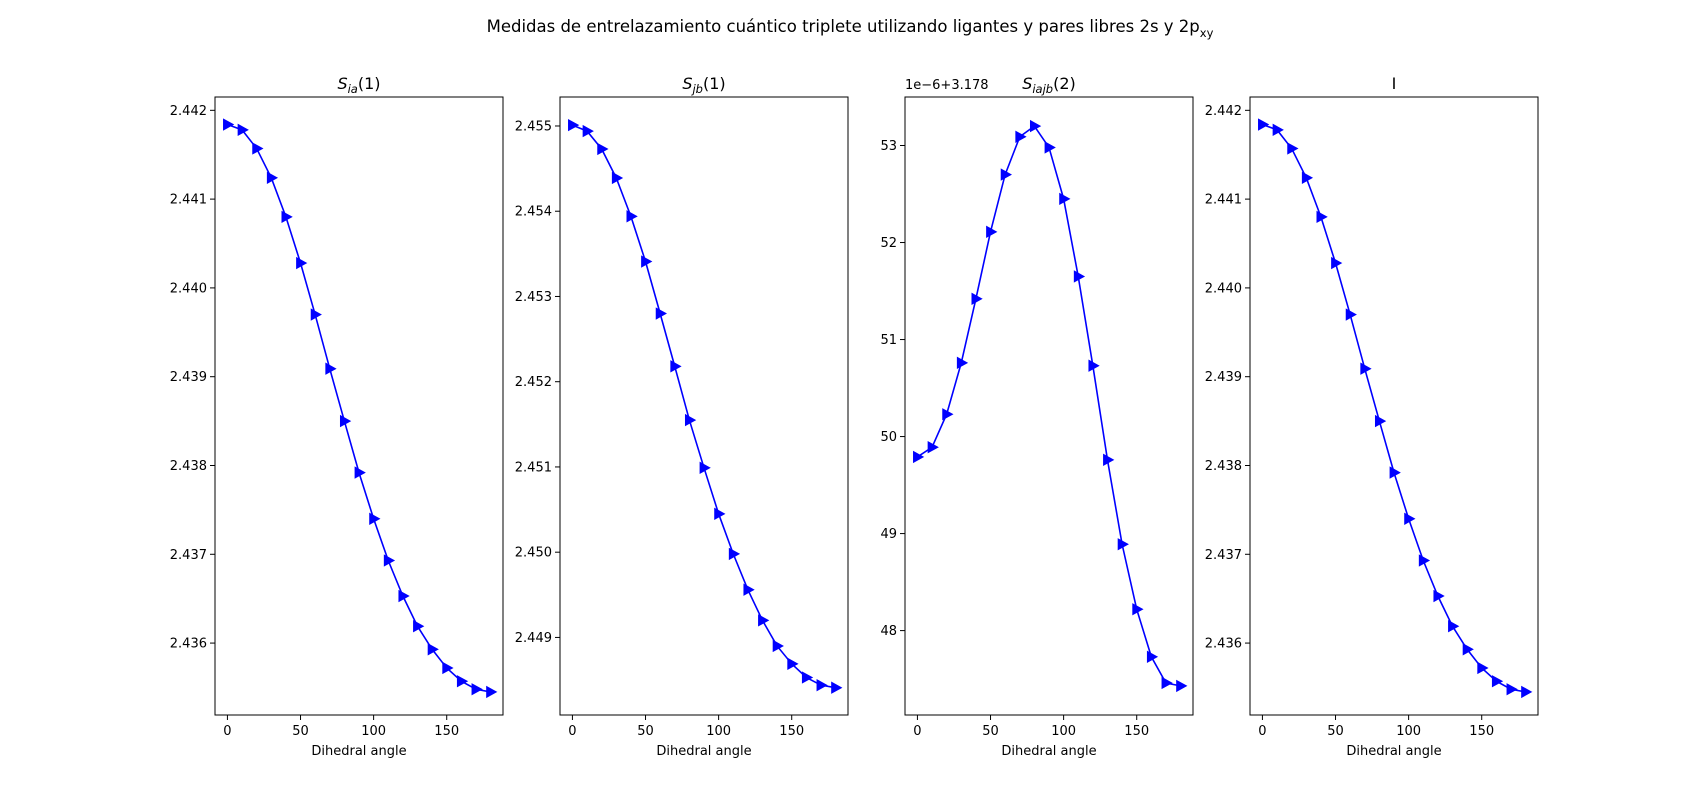 This screenshot has width=1700, height=800. I want to click on y-tick-label: 2.455, so click(533, 126).